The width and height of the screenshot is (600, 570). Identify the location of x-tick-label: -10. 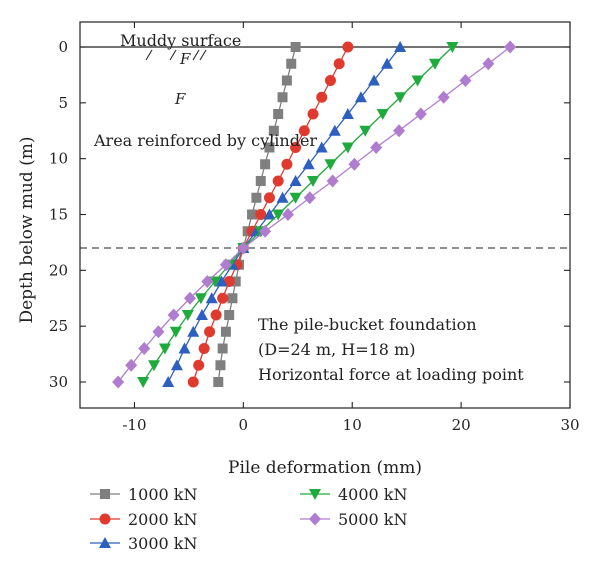
(134, 425).